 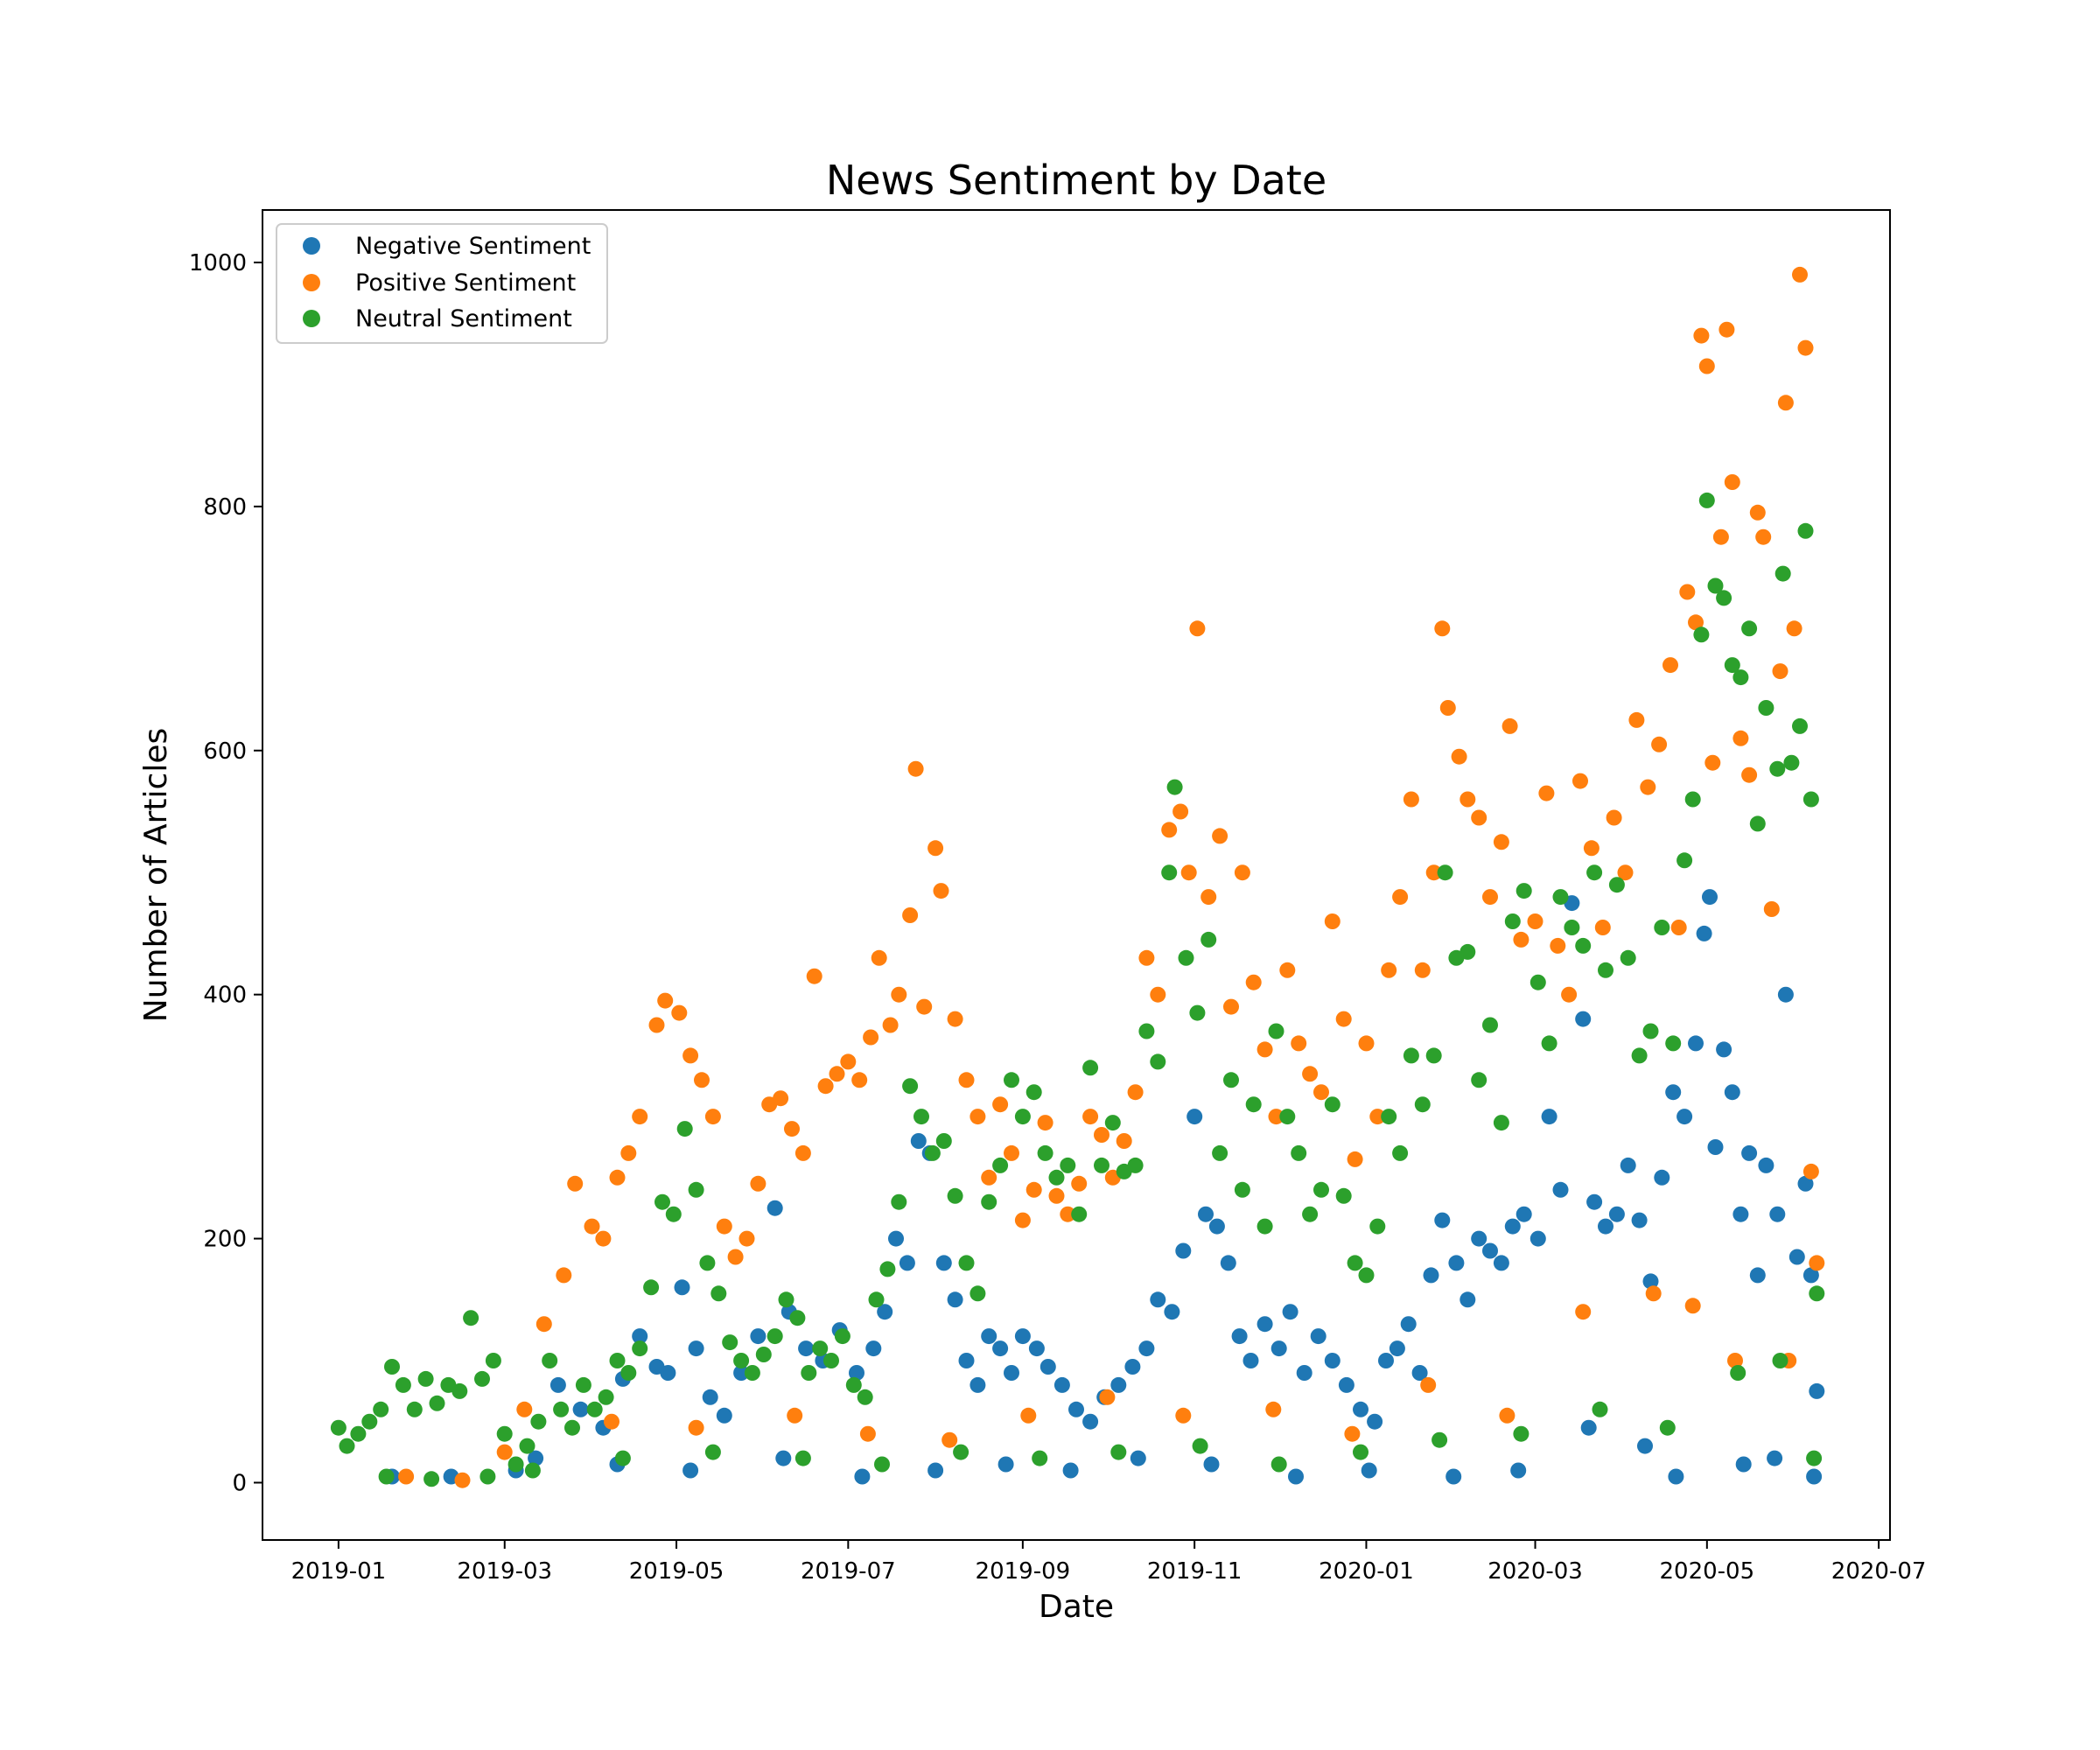 I want to click on x-tick-label: 2020-03, so click(x=1535, y=1571).